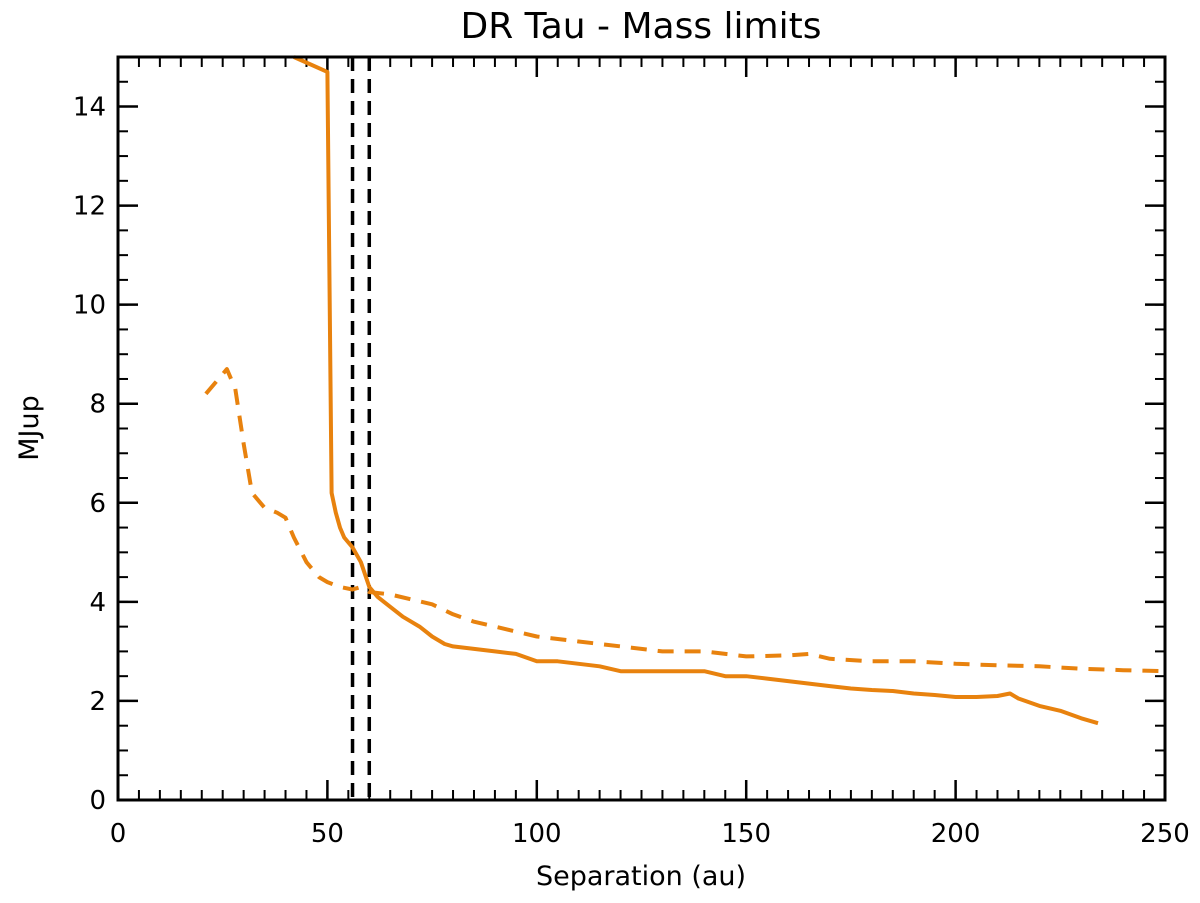  Describe the element at coordinates (641, 26) in the screenshot. I see `chart-title: DR Tau - Mass limits` at that location.